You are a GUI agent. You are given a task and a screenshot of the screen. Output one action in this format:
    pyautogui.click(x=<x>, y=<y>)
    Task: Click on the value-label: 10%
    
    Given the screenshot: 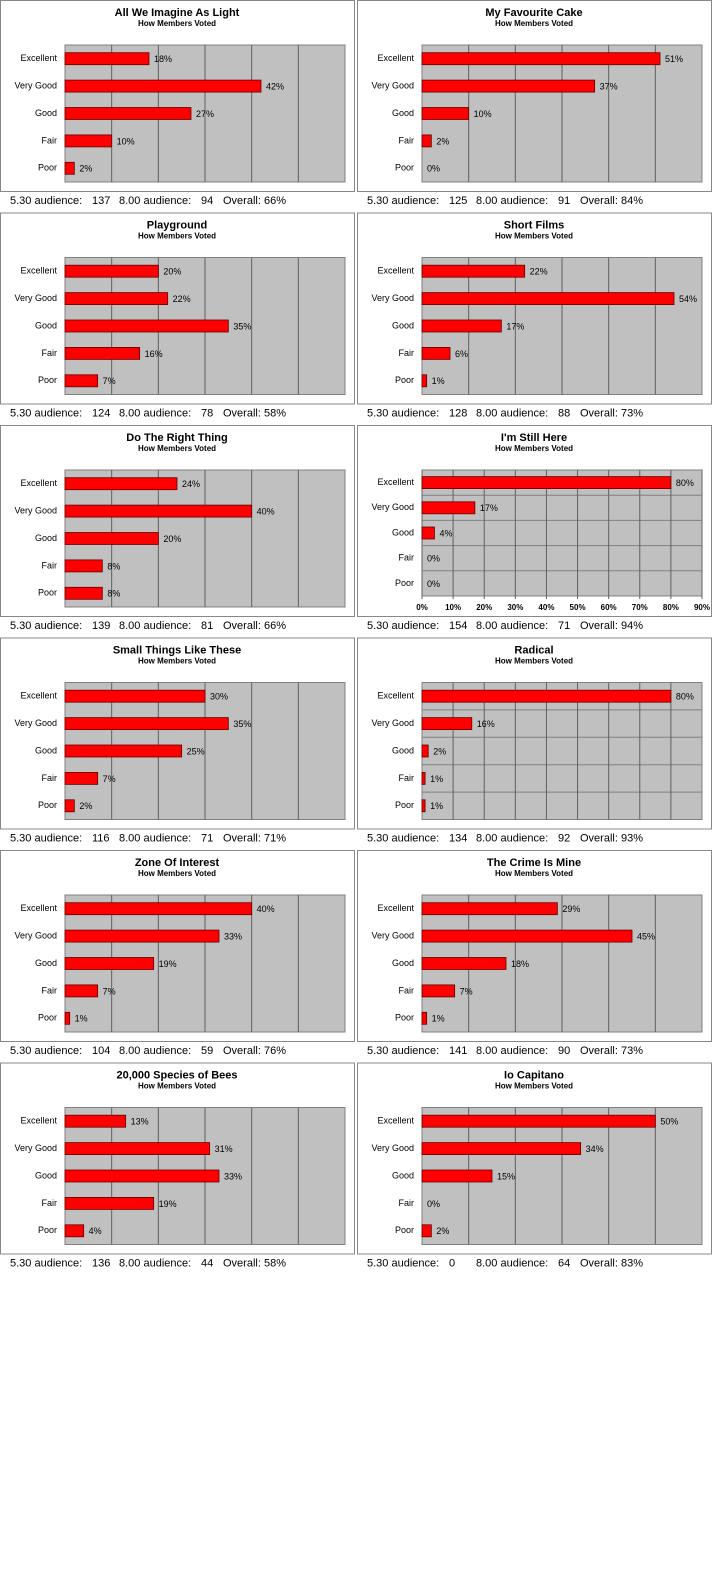 What is the action you would take?
    pyautogui.click(x=126, y=141)
    